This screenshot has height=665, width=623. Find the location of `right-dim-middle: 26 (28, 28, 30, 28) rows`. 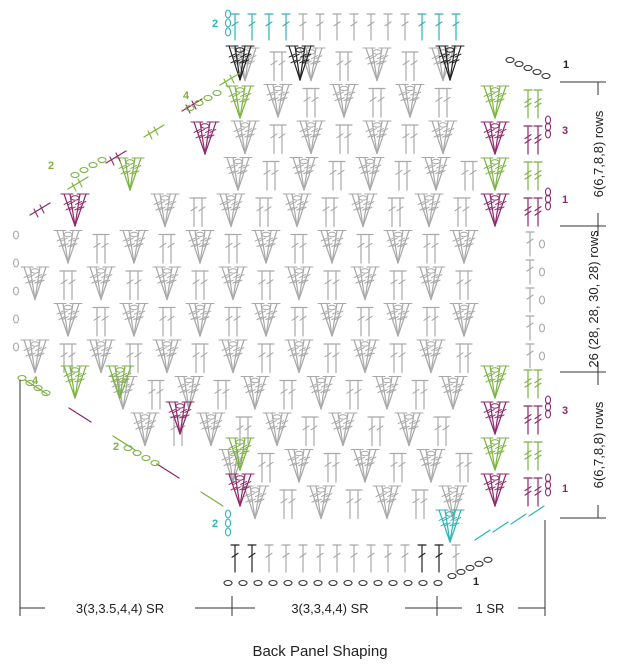

right-dim-middle: 26 (28, 28, 30, 28) rows is located at coordinates (593, 299).